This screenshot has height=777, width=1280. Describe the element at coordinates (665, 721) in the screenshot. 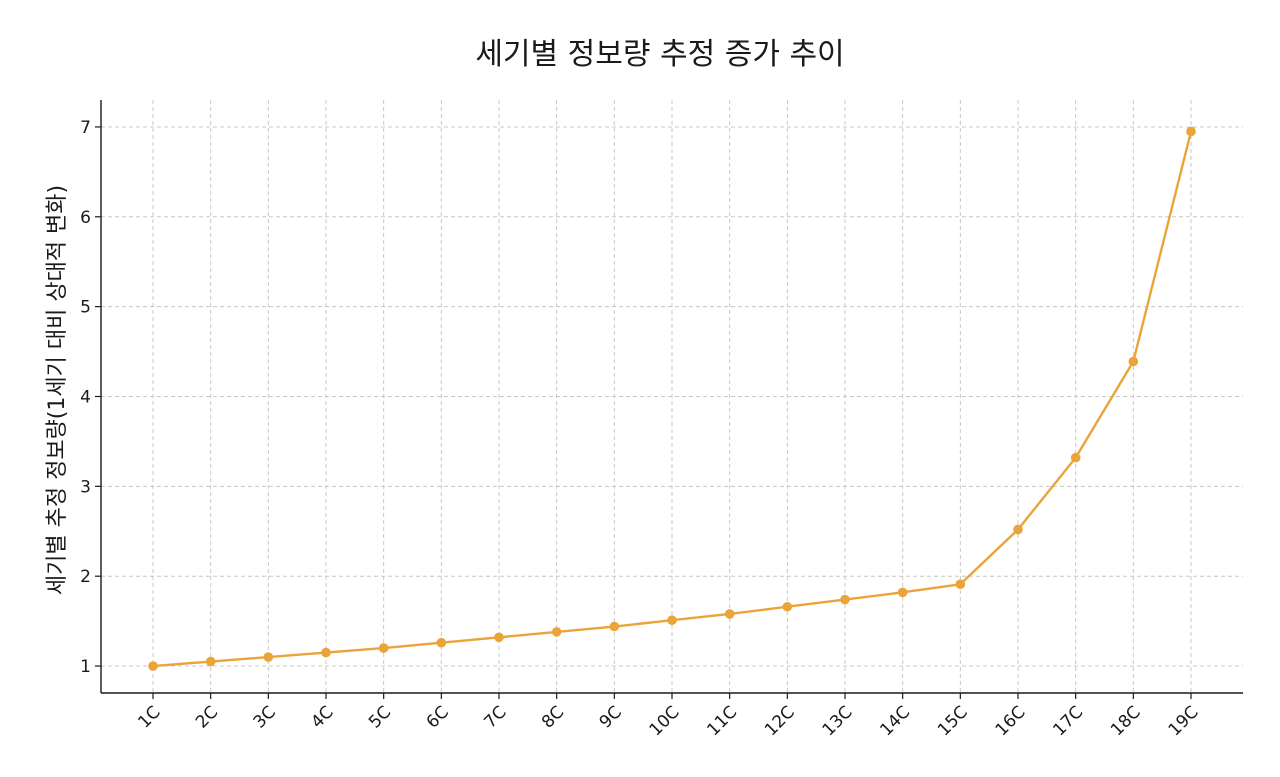

I see `x-tick-label: 10C` at that location.